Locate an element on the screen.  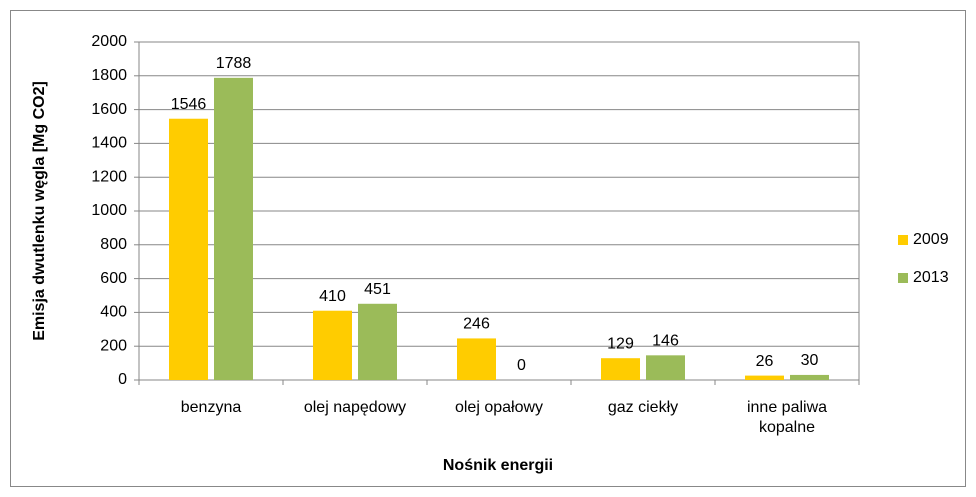
value-label: 26 is located at coordinates (765, 361).